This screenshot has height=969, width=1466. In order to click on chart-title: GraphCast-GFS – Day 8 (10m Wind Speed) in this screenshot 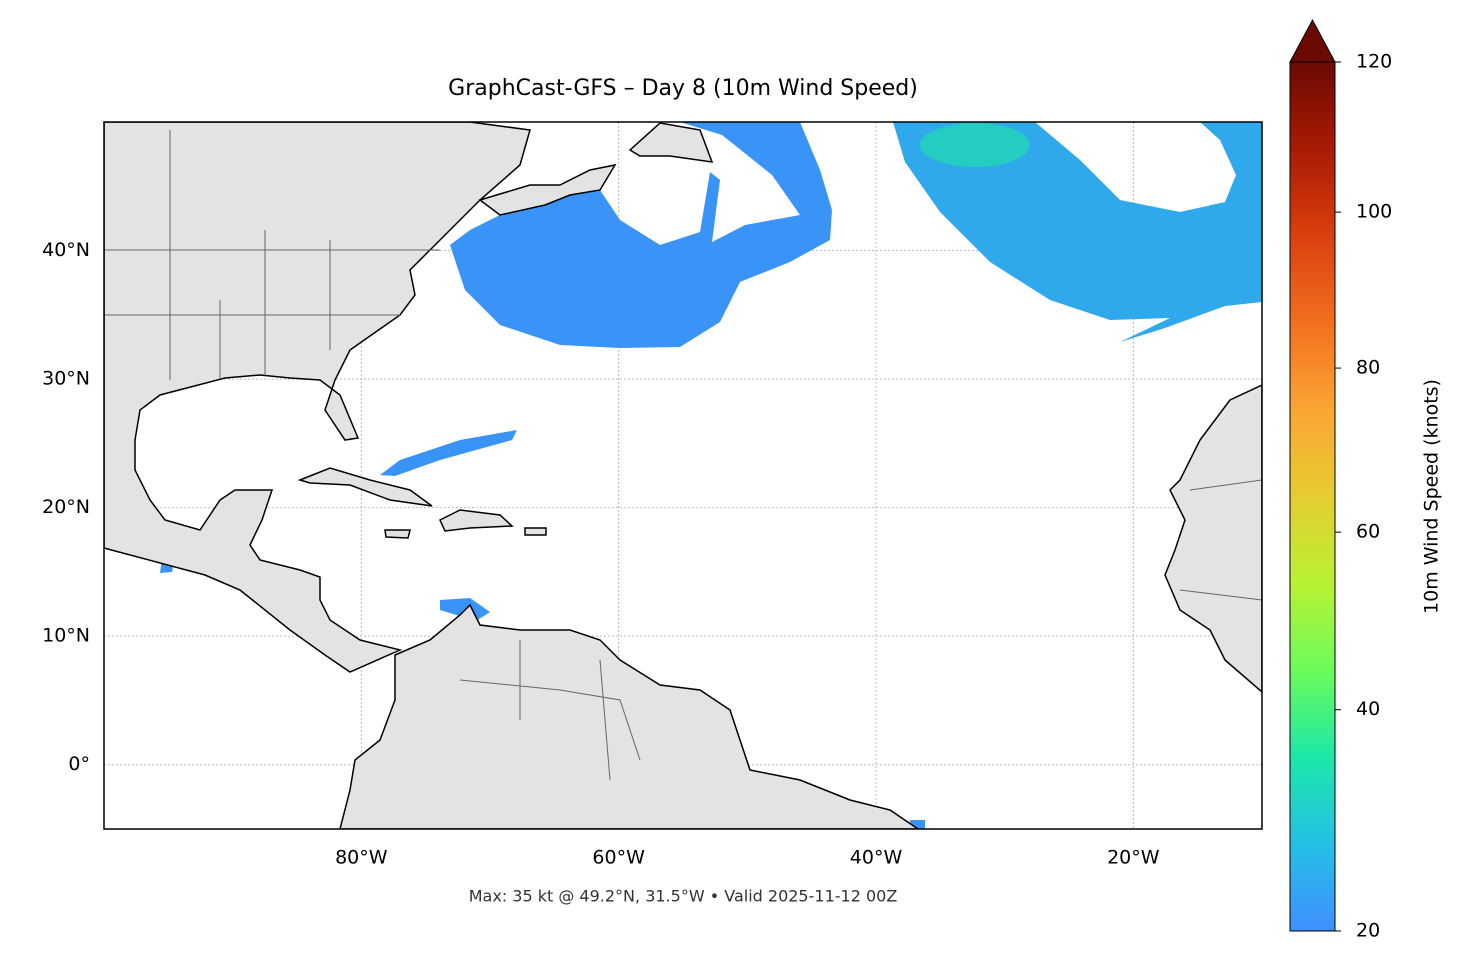, I will do `click(683, 88)`.